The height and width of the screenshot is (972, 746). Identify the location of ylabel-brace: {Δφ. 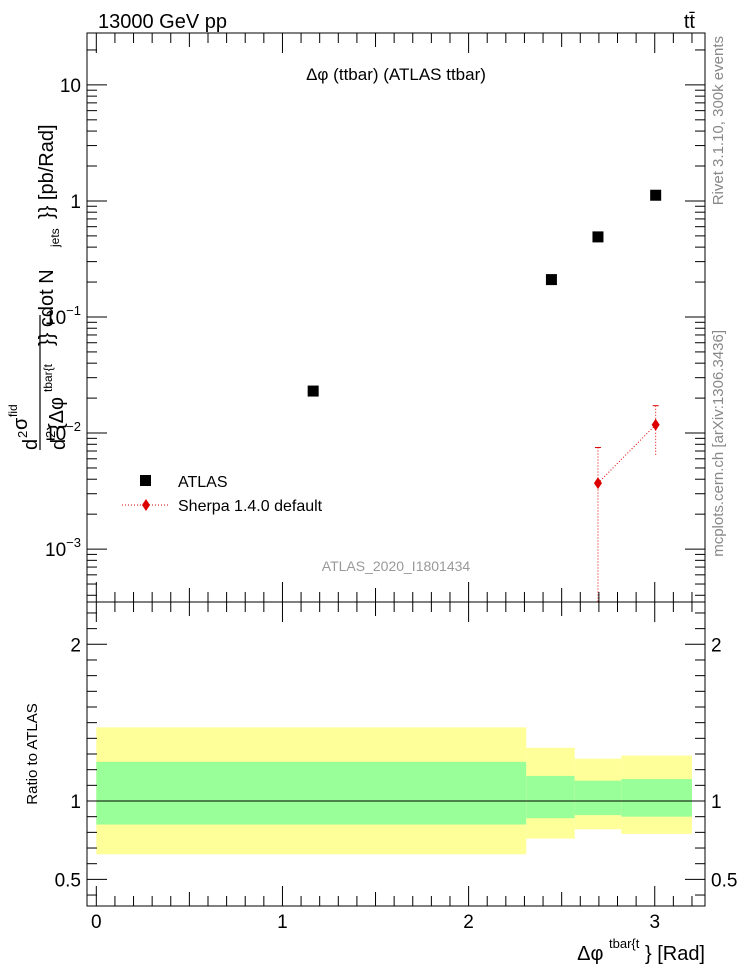
(57, 413).